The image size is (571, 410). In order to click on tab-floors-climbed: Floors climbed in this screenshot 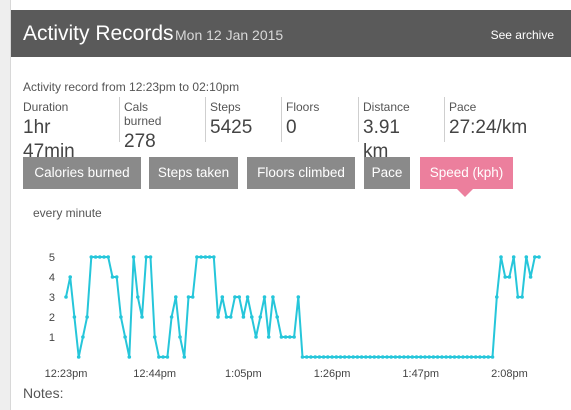, I will do `click(301, 173)`.